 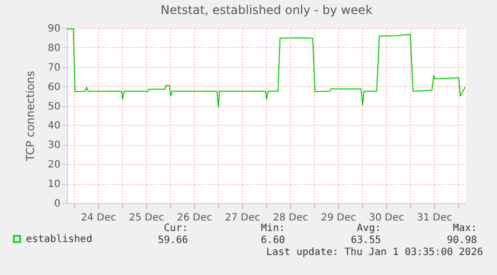 What do you see at coordinates (54, 87) in the screenshot?
I see `y-tick-label: 60` at bounding box center [54, 87].